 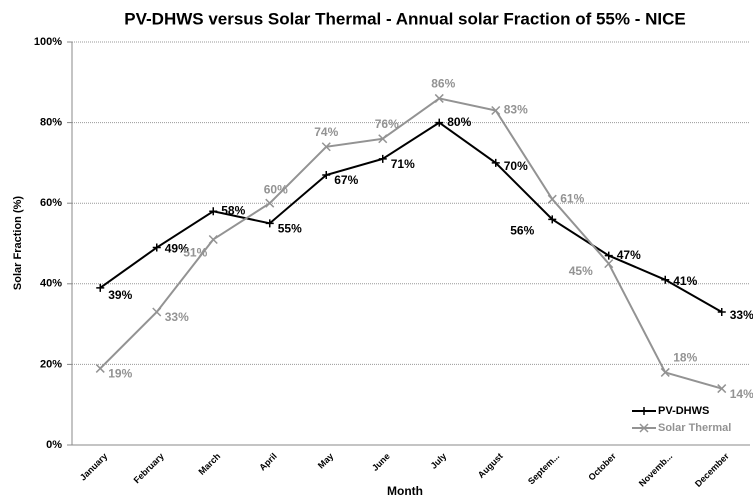 What do you see at coordinates (459, 122) in the screenshot?
I see `data-label: 80%` at bounding box center [459, 122].